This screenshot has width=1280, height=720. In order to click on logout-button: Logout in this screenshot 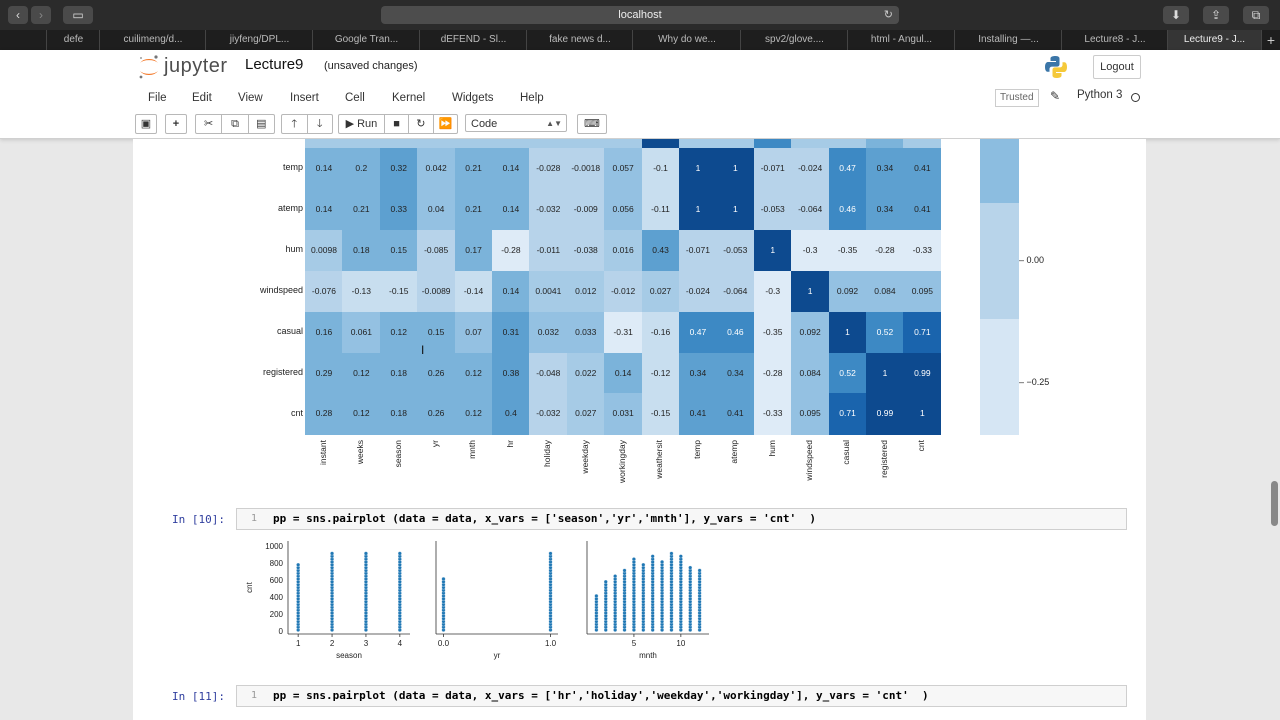, I will do `click(1117, 67)`.